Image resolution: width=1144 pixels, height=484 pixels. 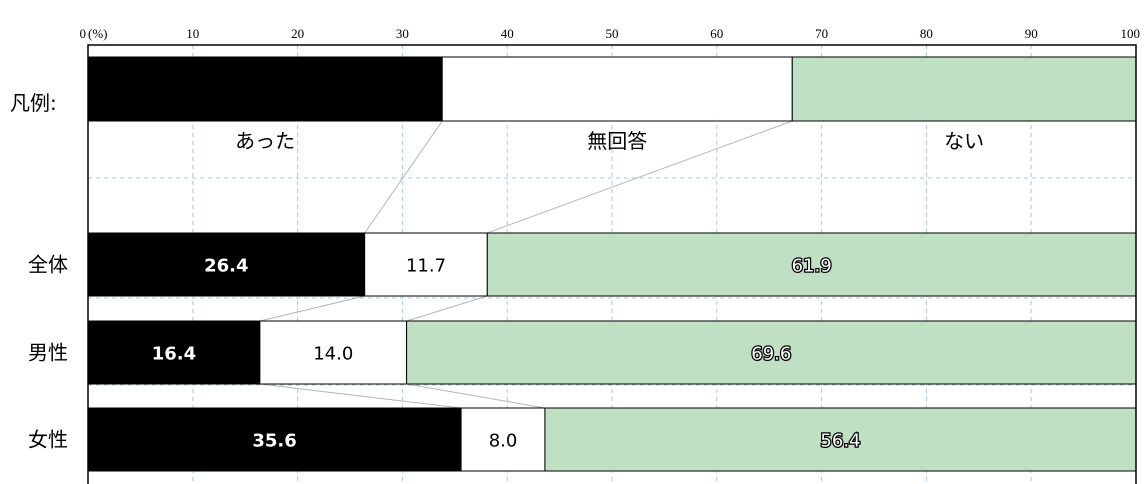 What do you see at coordinates (617, 141) in the screenshot?
I see `legend-label: 無回答` at bounding box center [617, 141].